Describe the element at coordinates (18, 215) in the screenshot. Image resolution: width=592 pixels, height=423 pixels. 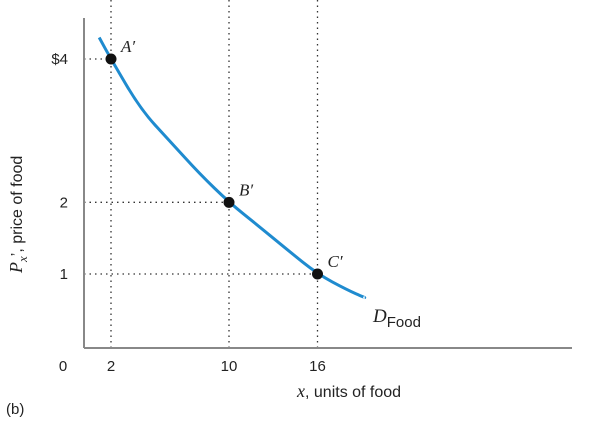
I see `y-axis-label: Px’, price of food` at that location.